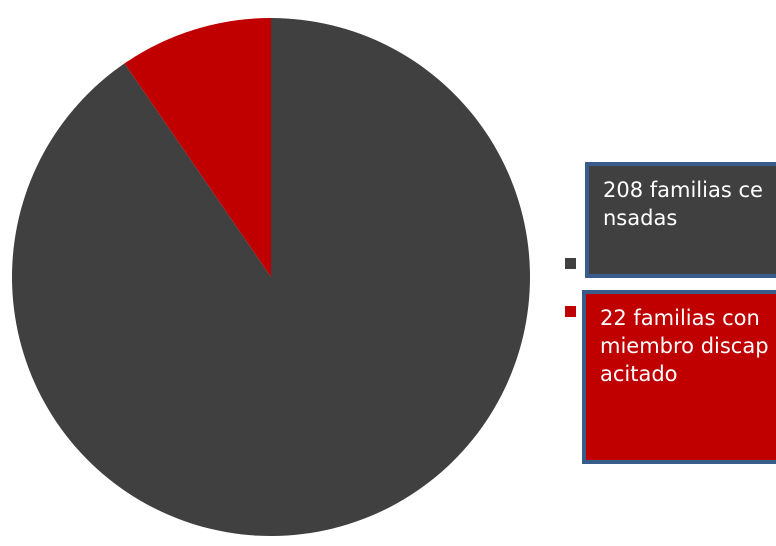 The height and width of the screenshot is (546, 776). What do you see at coordinates (570, 263) in the screenshot?
I see `legend-marker-censadas` at bounding box center [570, 263].